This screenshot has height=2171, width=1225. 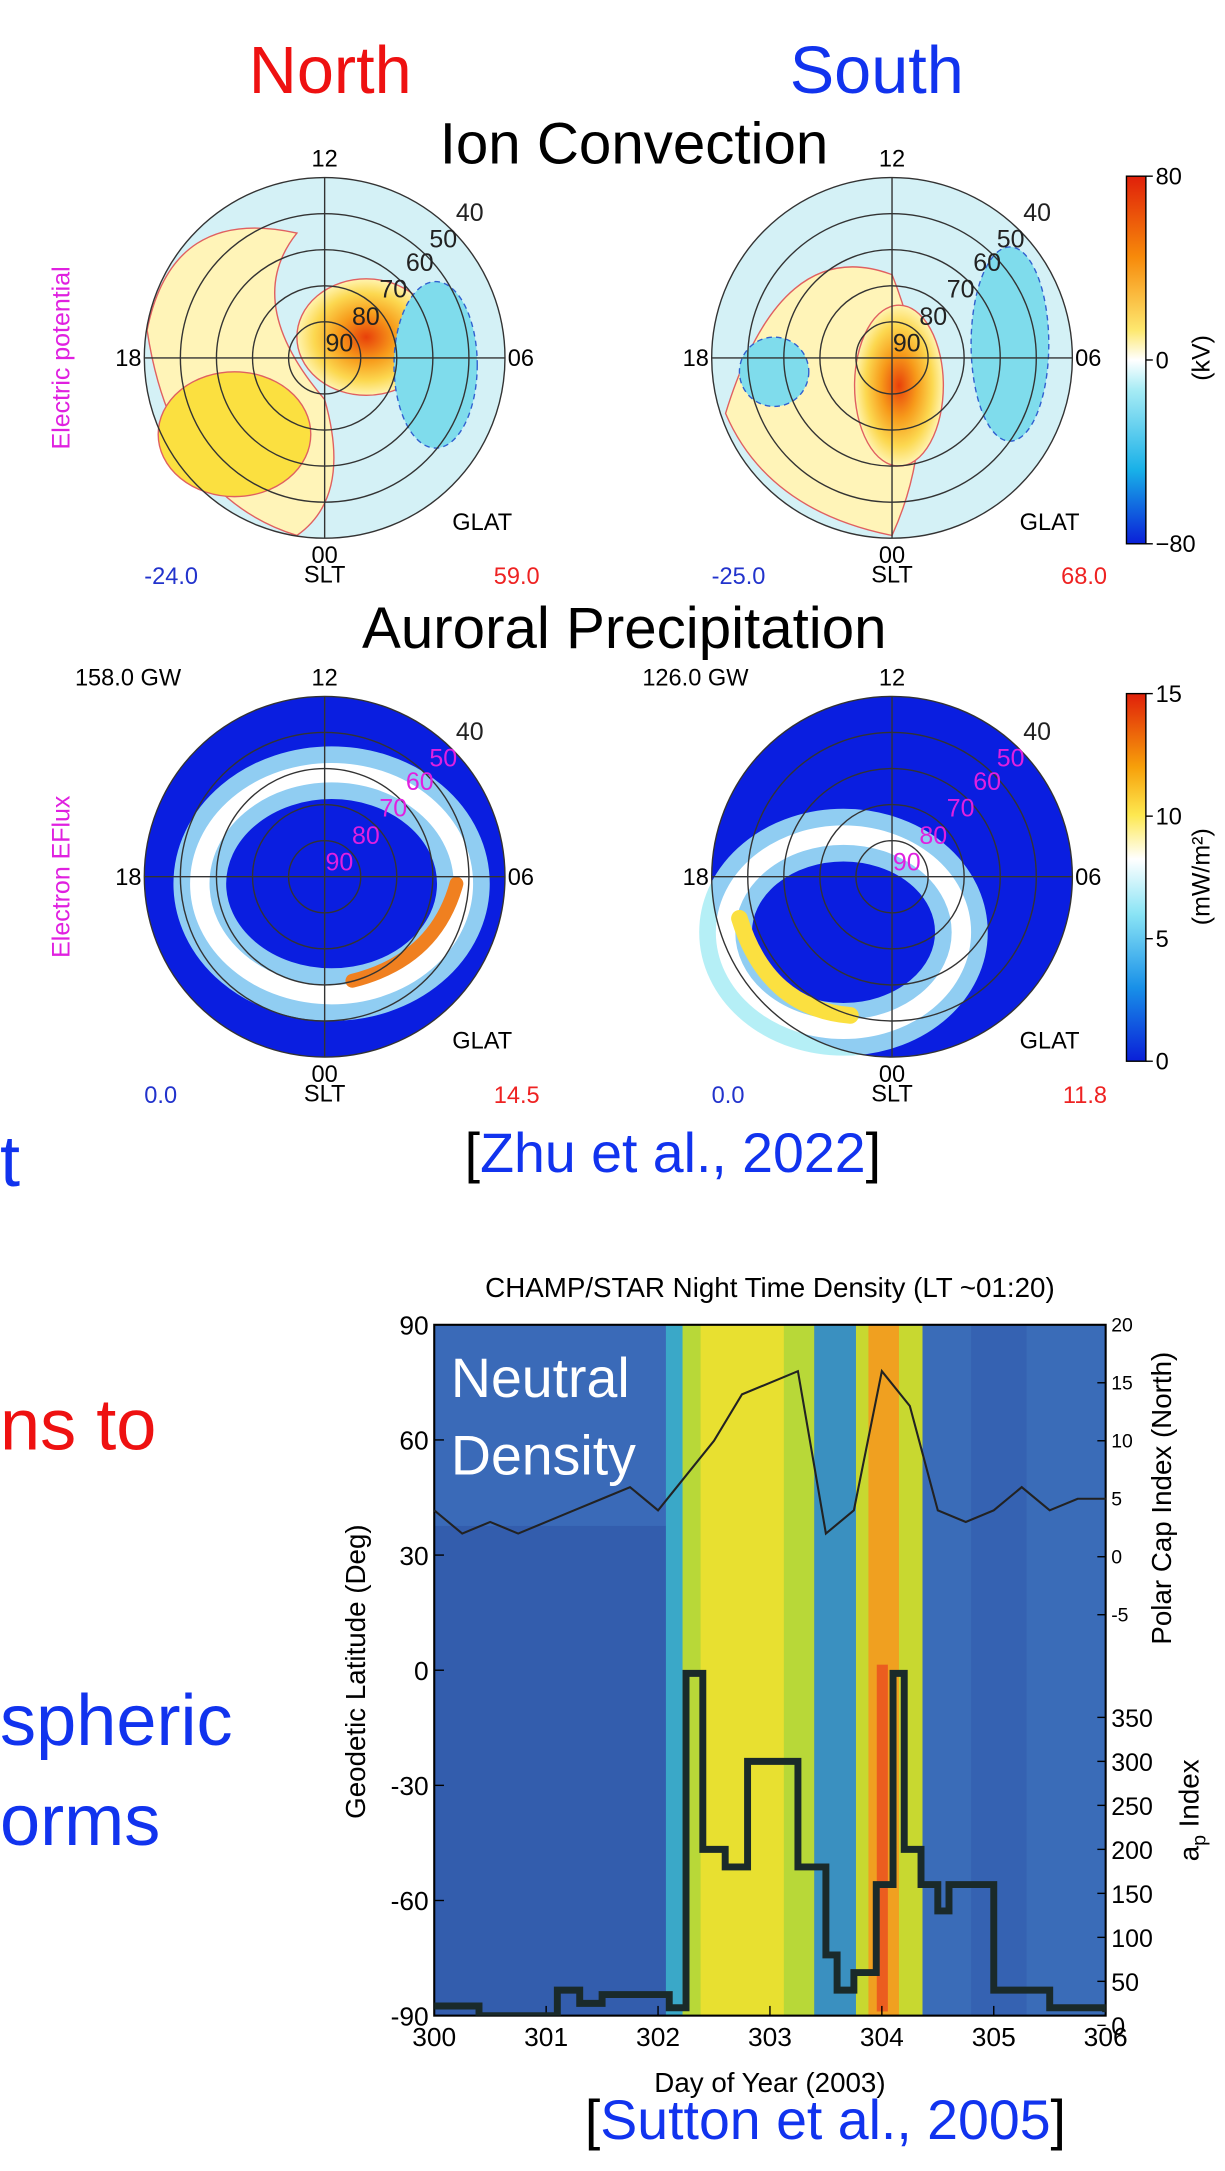 I want to click on x-tick-label: 306, so click(x=1106, y=2037).